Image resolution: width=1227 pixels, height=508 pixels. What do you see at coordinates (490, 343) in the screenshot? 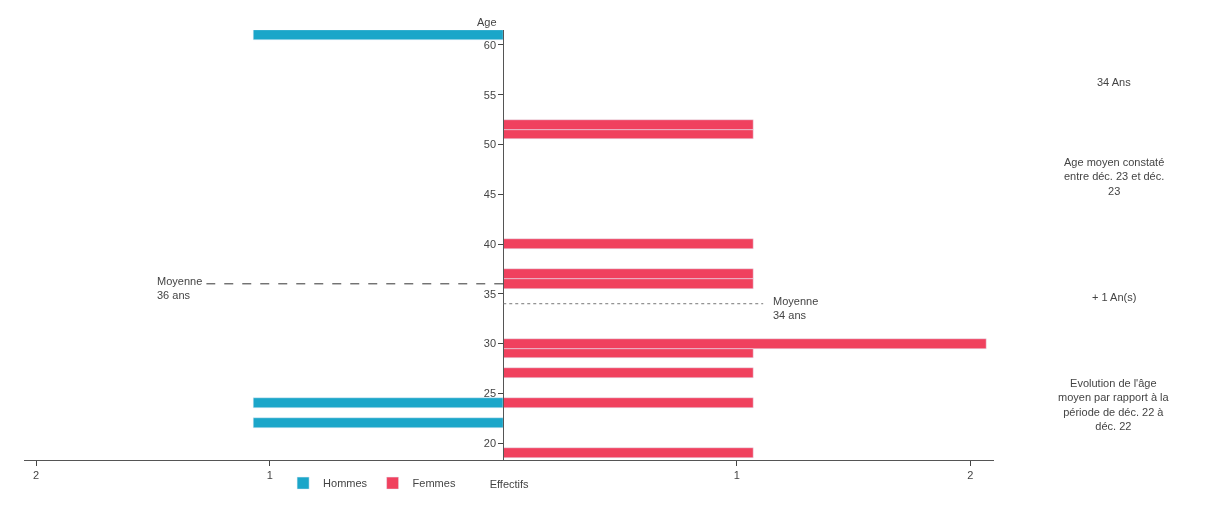
I see `y-tick-label: 30` at bounding box center [490, 343].